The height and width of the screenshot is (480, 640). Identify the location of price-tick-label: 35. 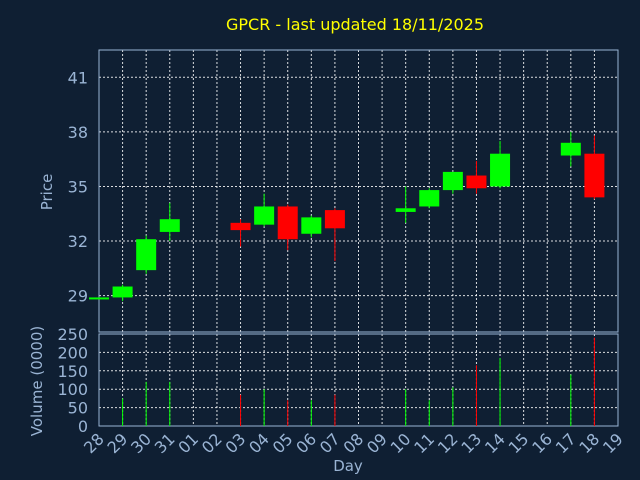
(78, 186).